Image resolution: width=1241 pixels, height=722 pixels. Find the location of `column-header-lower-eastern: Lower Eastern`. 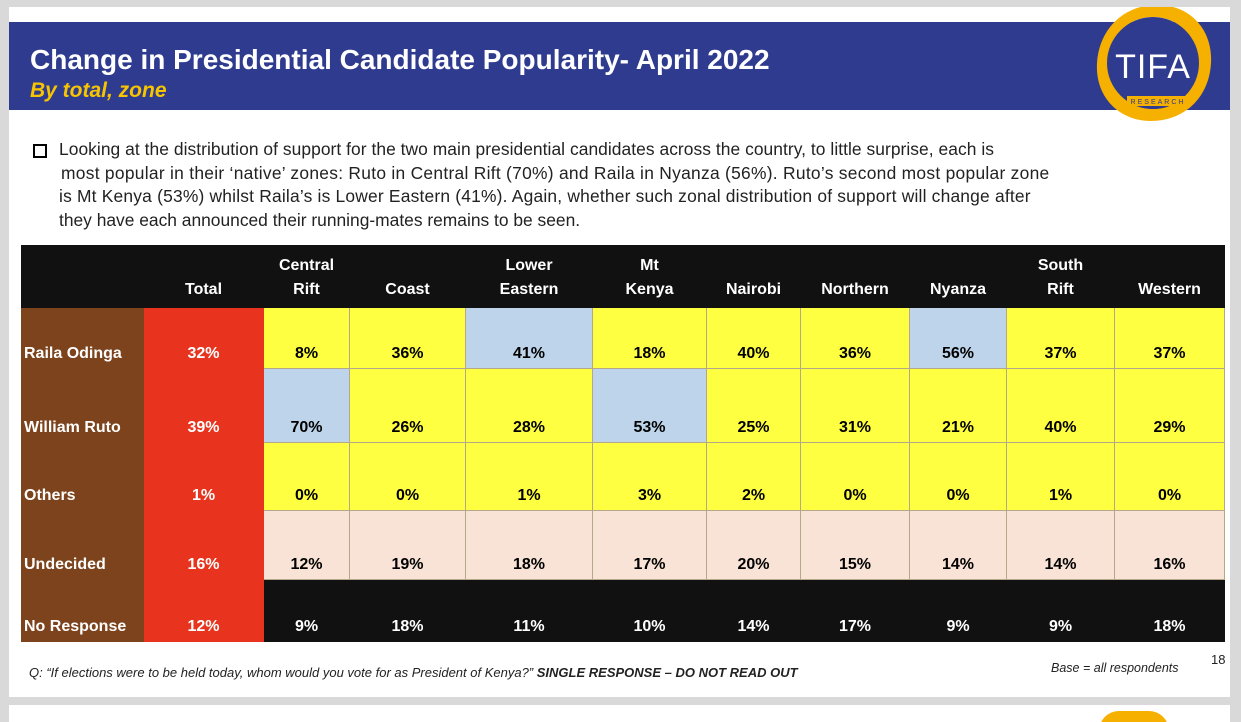

column-header-lower-eastern: Lower Eastern is located at coordinates (529, 276).